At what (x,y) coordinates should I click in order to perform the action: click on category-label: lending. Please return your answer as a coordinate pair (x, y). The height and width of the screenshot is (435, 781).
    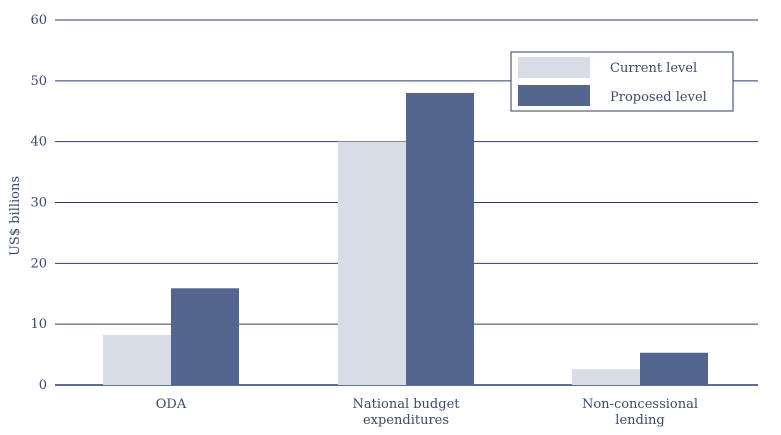
    Looking at the image, I should click on (639, 420).